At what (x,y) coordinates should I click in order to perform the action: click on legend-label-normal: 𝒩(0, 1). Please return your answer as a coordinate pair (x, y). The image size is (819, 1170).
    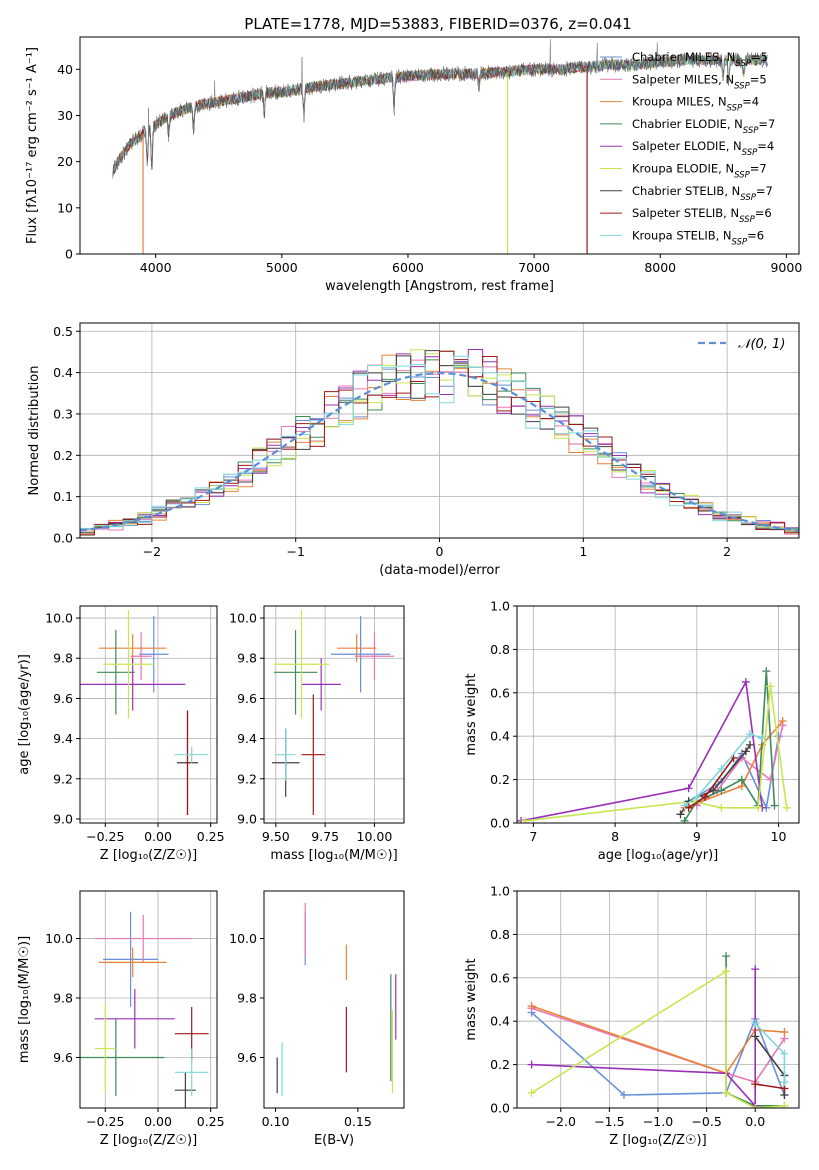
    Looking at the image, I should click on (761, 344).